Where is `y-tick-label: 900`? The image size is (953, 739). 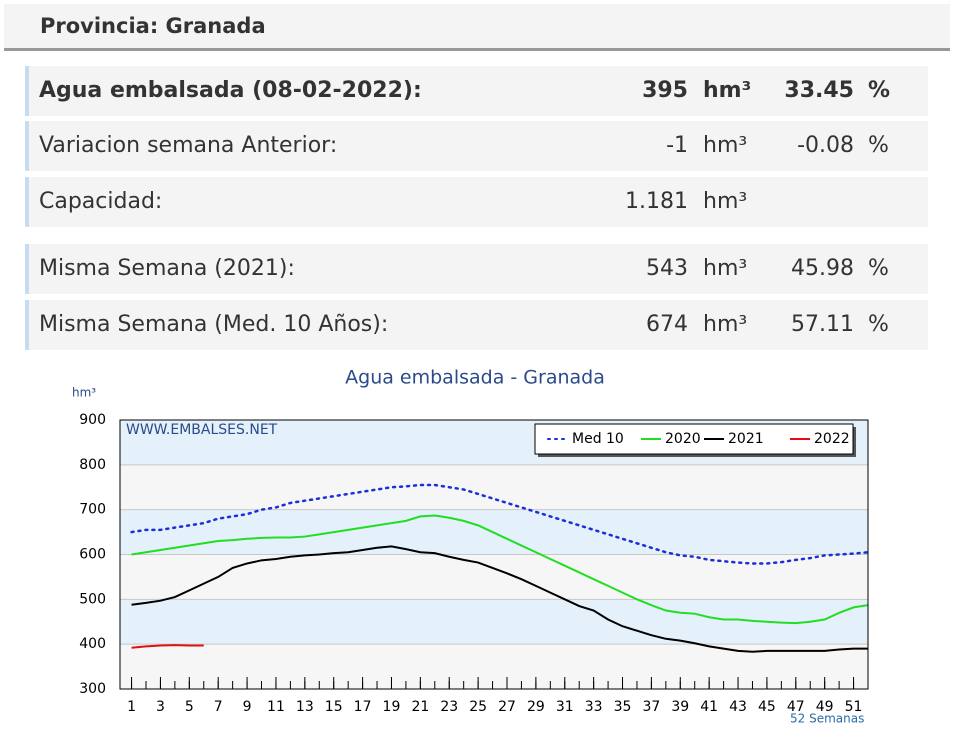 y-tick-label: 900 is located at coordinates (92, 420).